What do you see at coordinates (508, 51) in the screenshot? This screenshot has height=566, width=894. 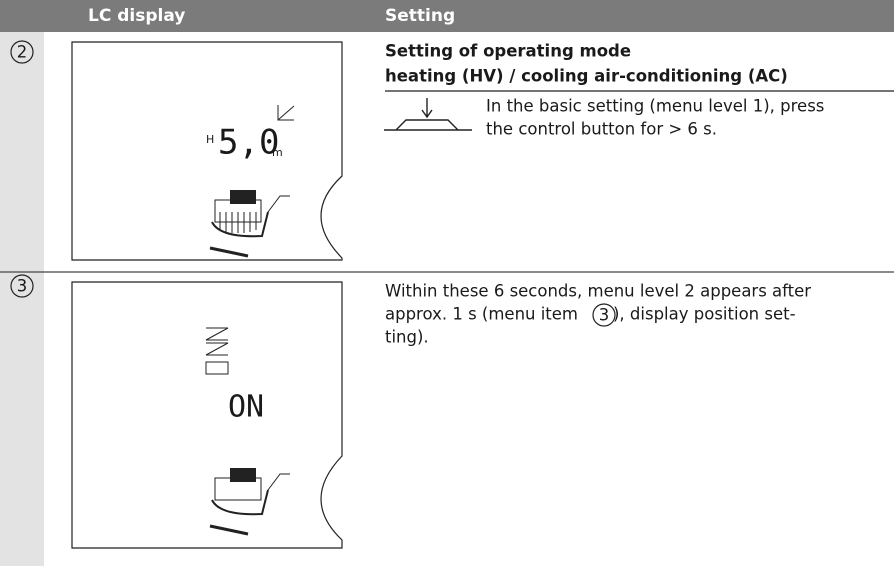 I see `setting-title: Setting of operating mode` at bounding box center [508, 51].